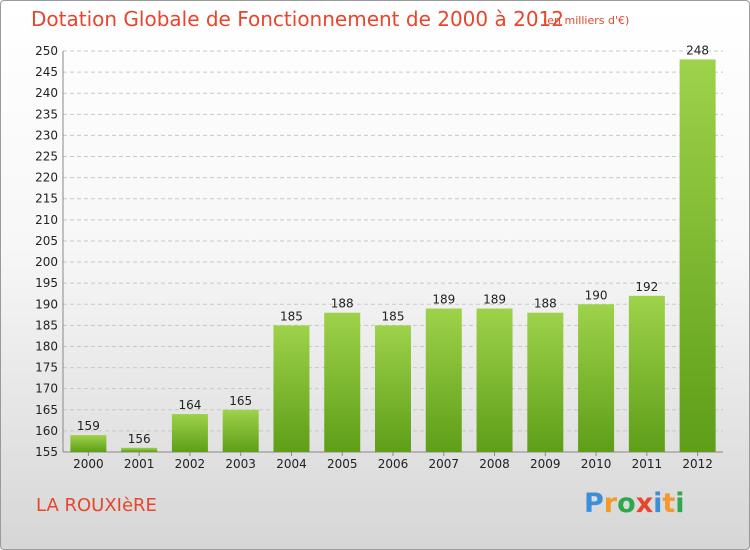 This screenshot has width=750, height=550. Describe the element at coordinates (46, 51) in the screenshot. I see `y-tick-label: 250` at that location.